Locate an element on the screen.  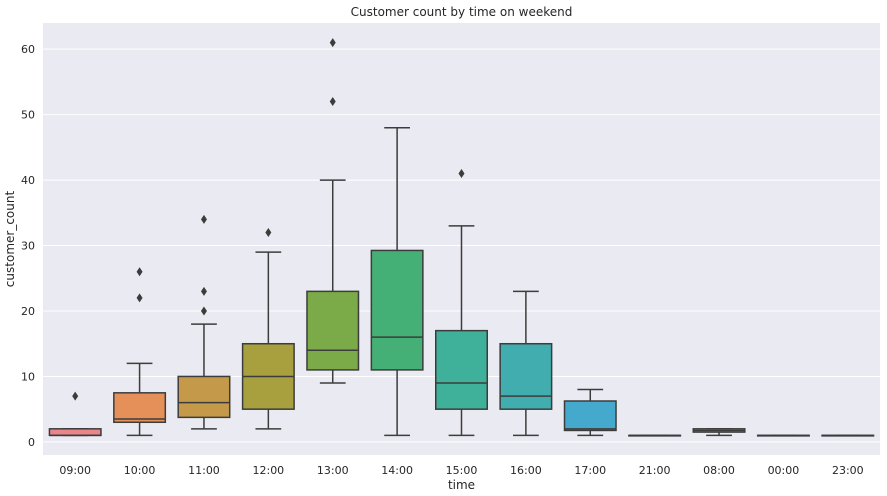
y-tick-label: 40 is located at coordinates (28, 180).